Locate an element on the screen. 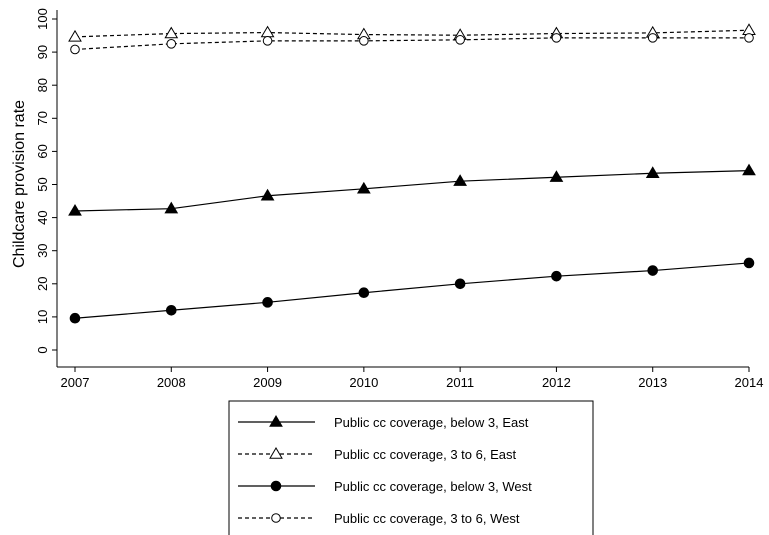 Image resolution: width=769 pixels, height=535 pixels. y-tick-label: 30 is located at coordinates (42, 250).